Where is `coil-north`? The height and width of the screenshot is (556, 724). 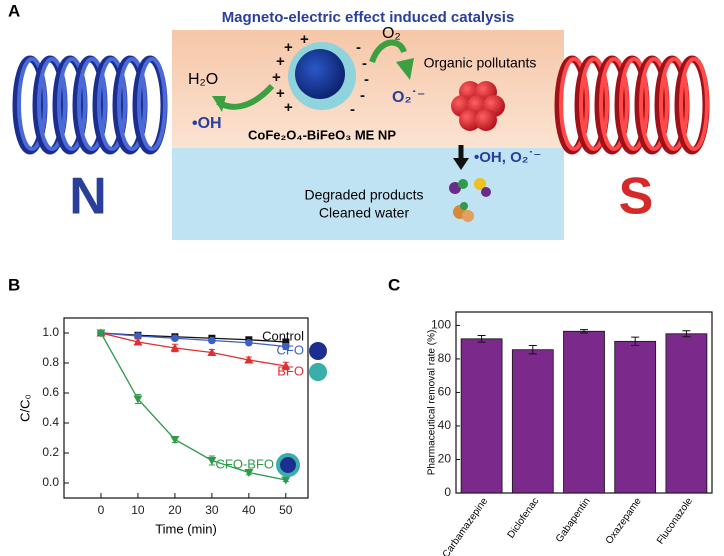
coil-north is located at coordinates (90, 105).